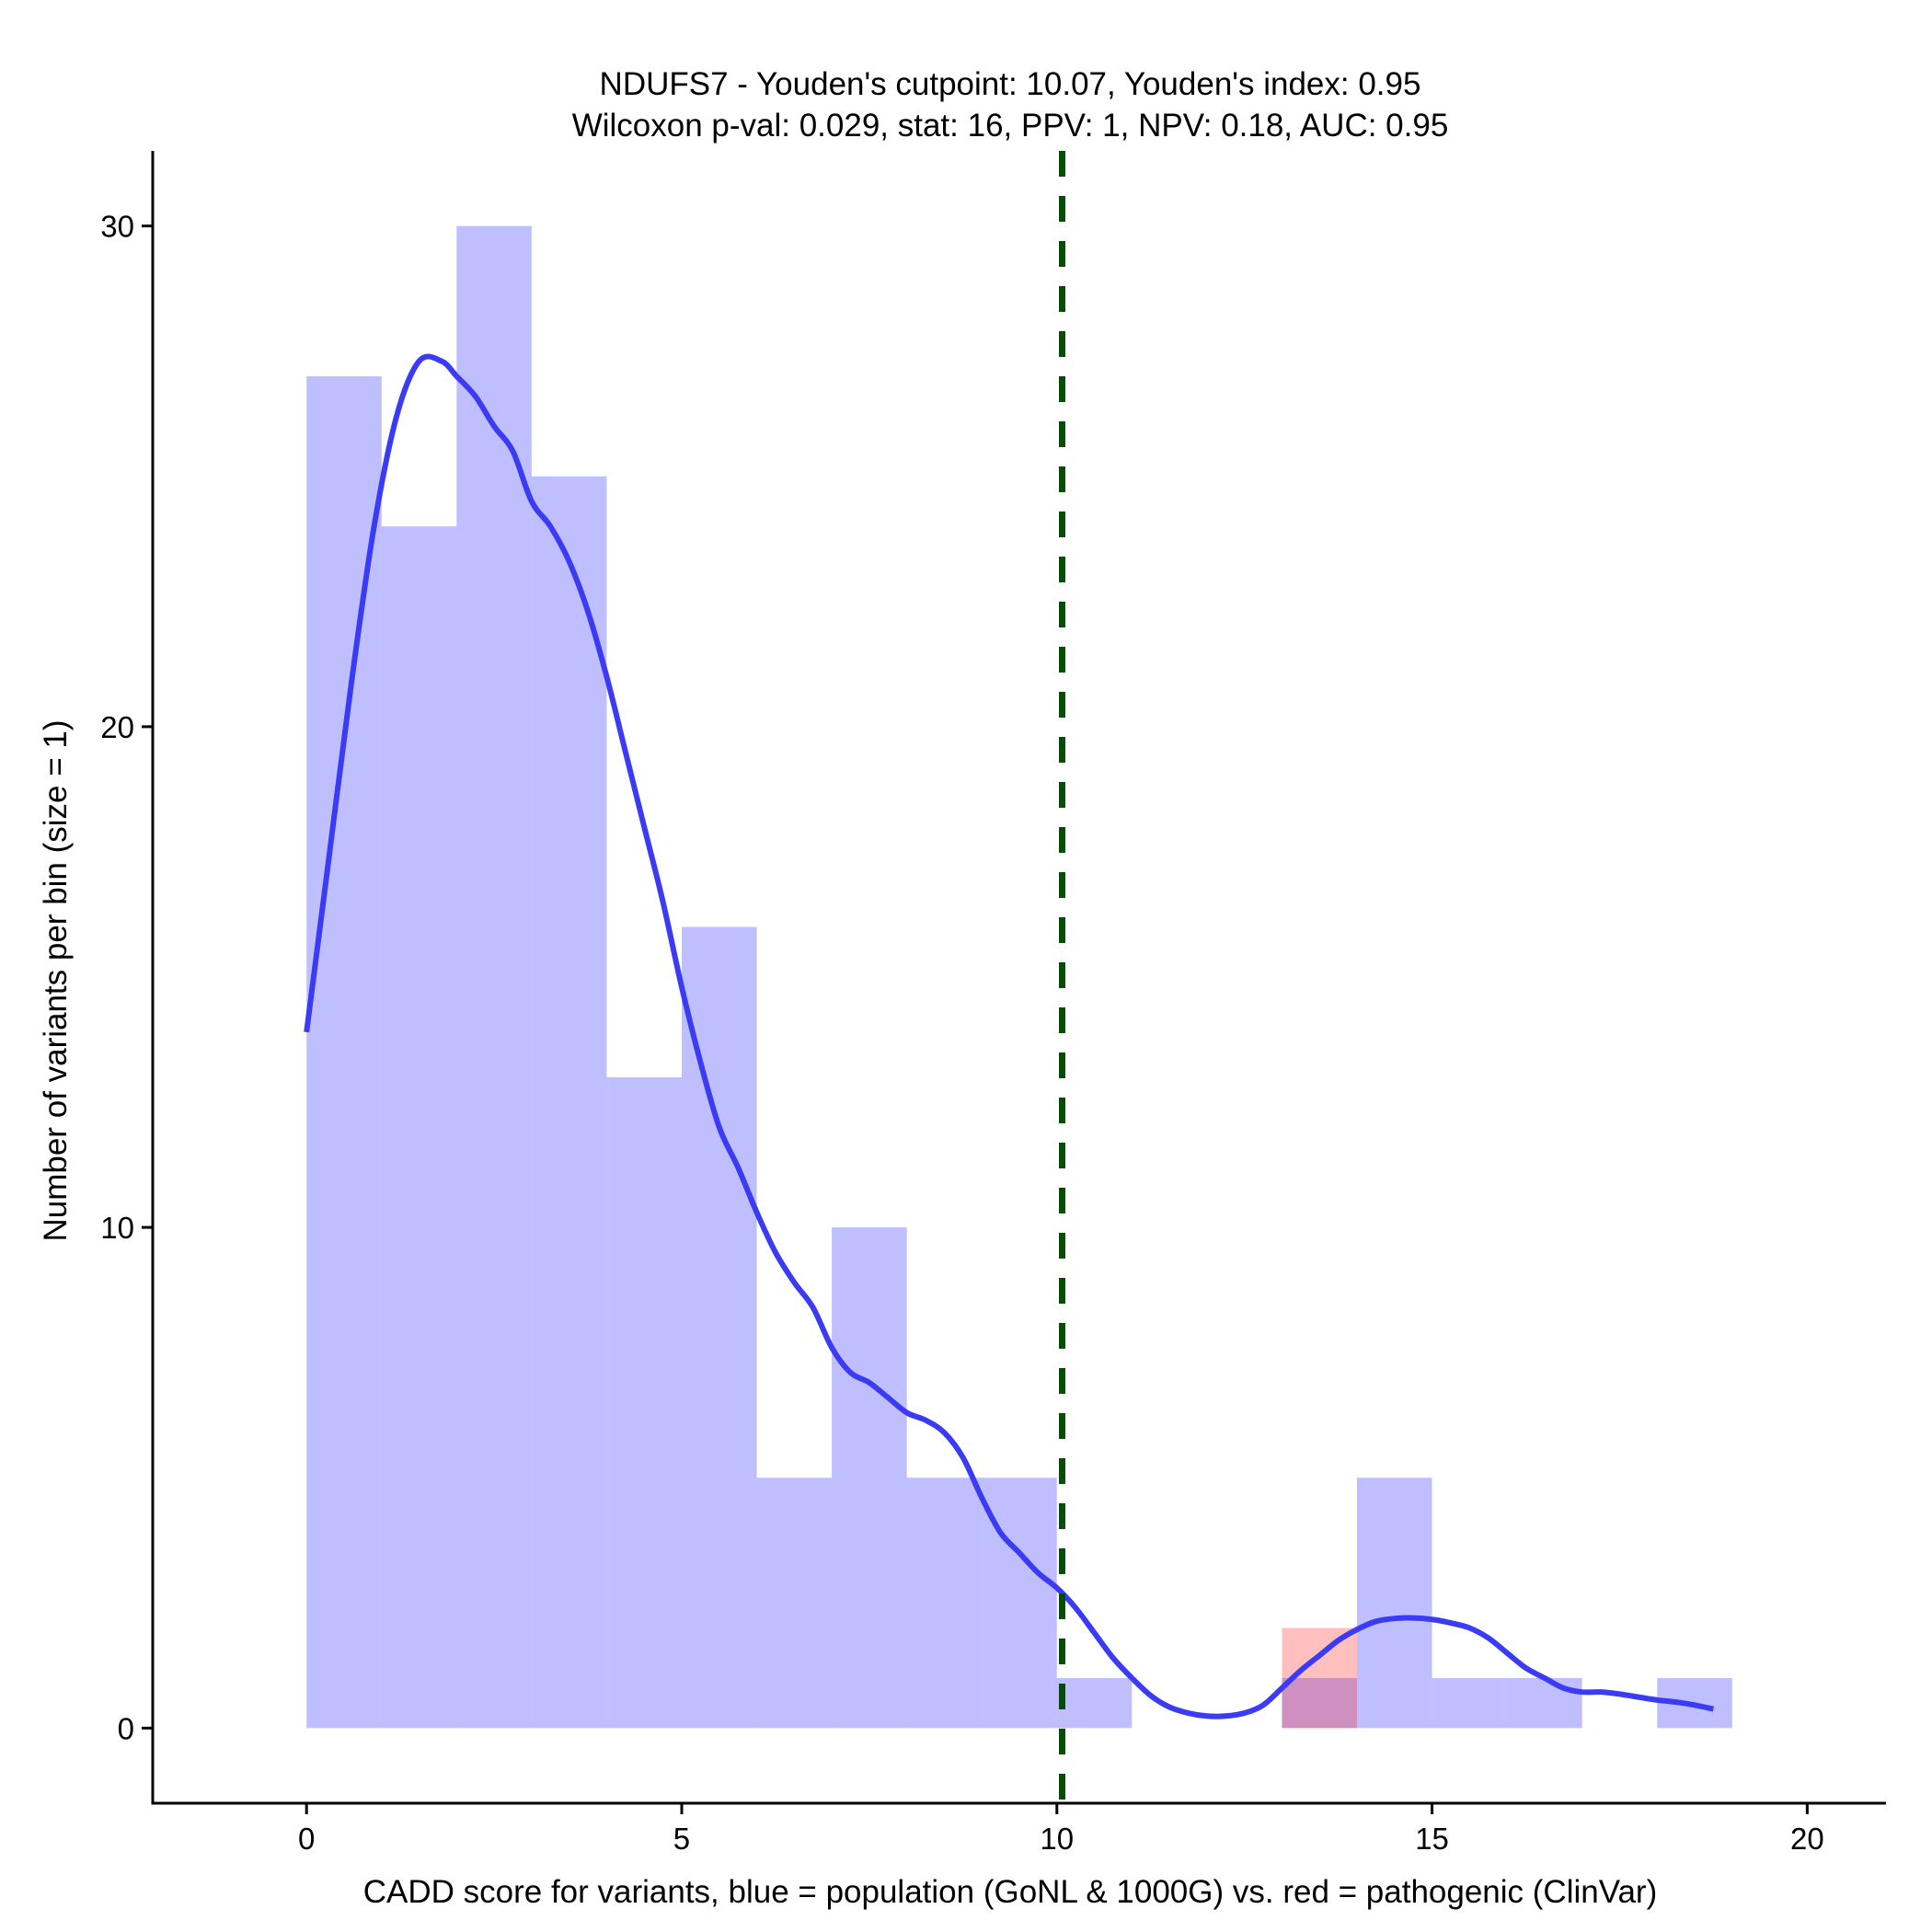 This screenshot has height=1932, width=1932. What do you see at coordinates (1432, 1839) in the screenshot?
I see `x-tick-label: 15` at bounding box center [1432, 1839].